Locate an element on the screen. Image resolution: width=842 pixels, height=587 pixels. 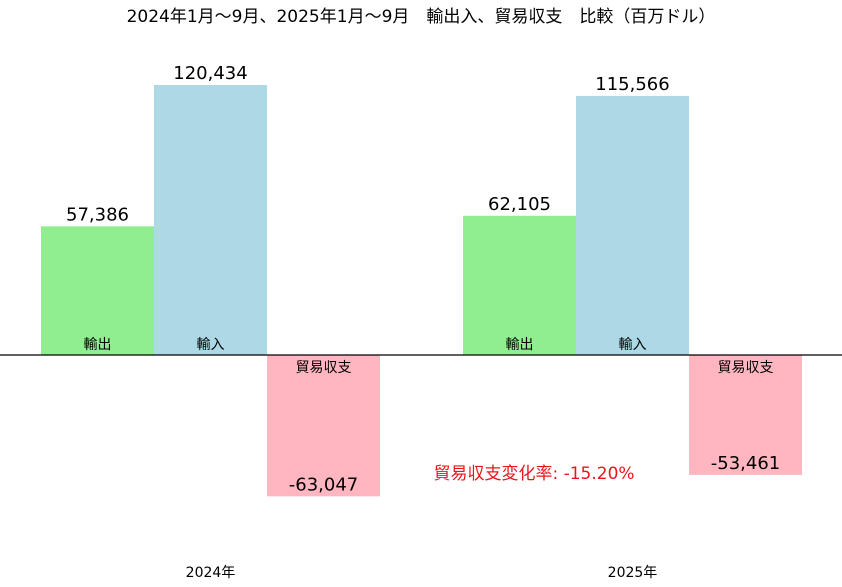
bar-export-2025 is located at coordinates (519, 285).